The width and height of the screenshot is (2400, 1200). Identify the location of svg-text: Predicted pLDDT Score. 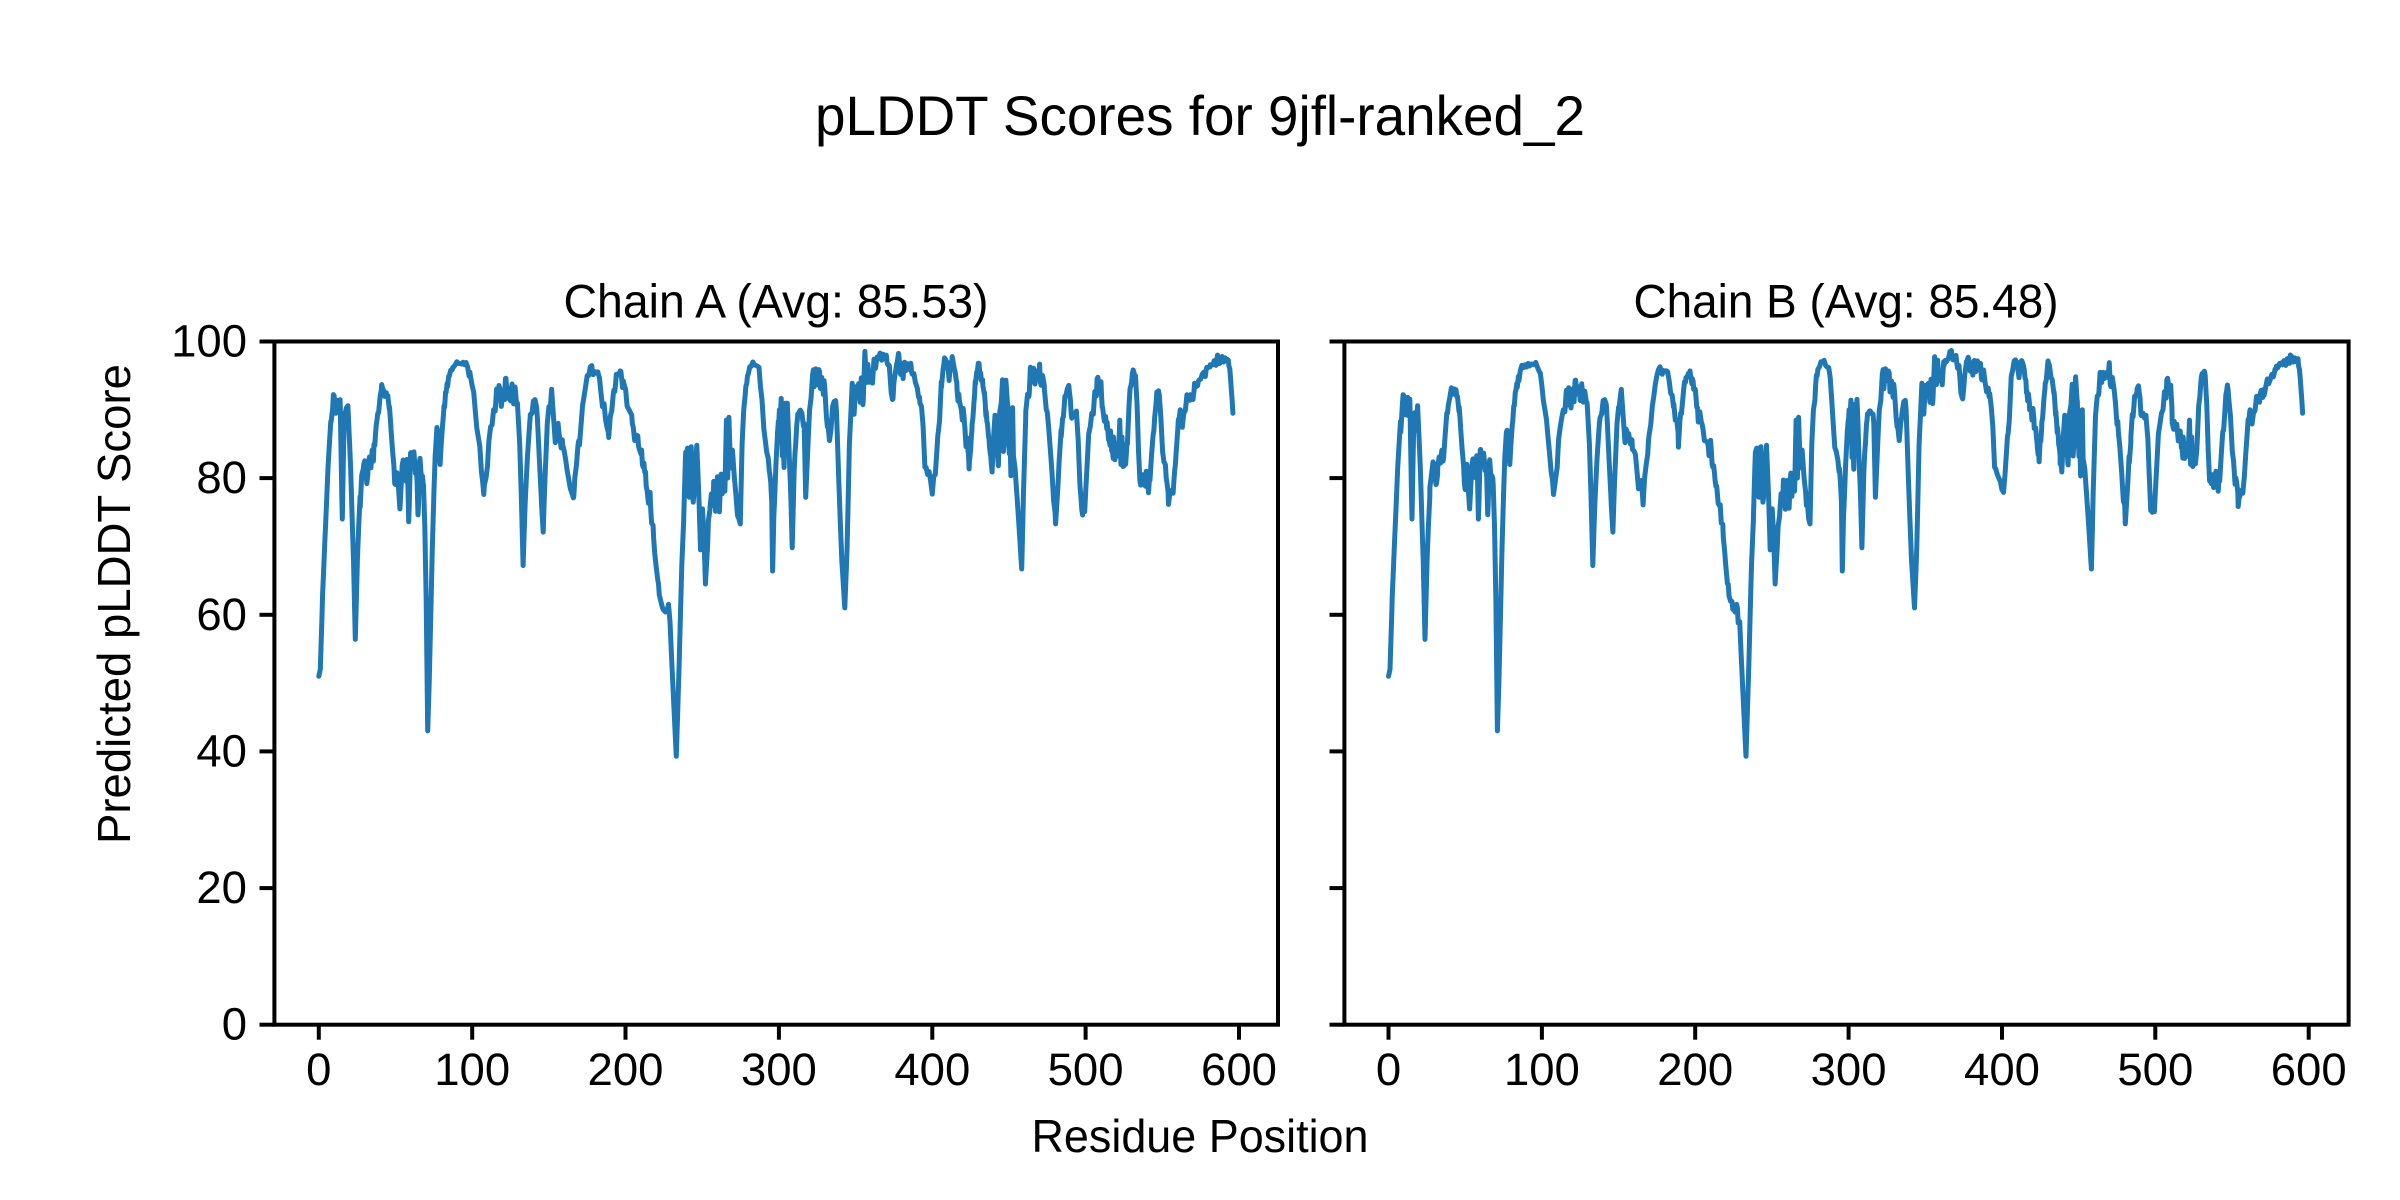
(114, 604).